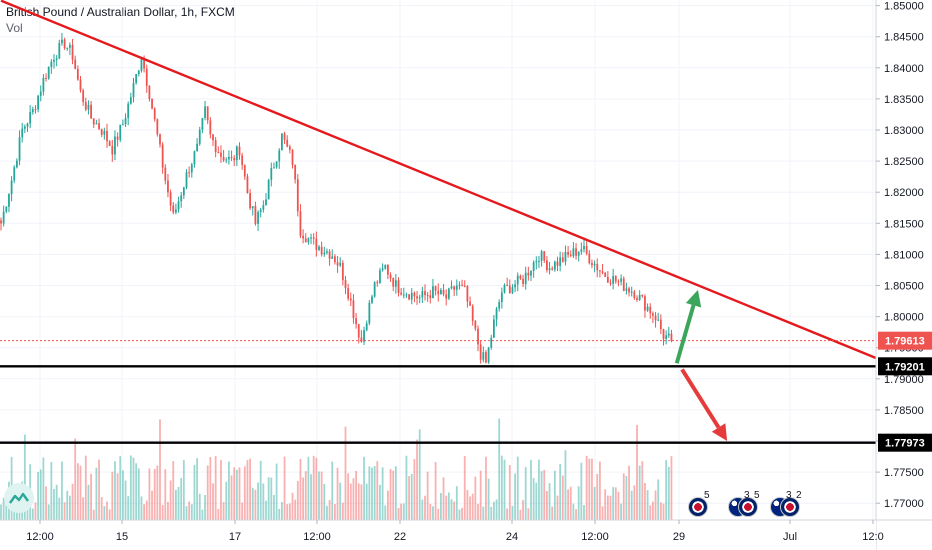  I want to click on arrow-up-shaft, so click(685, 334).